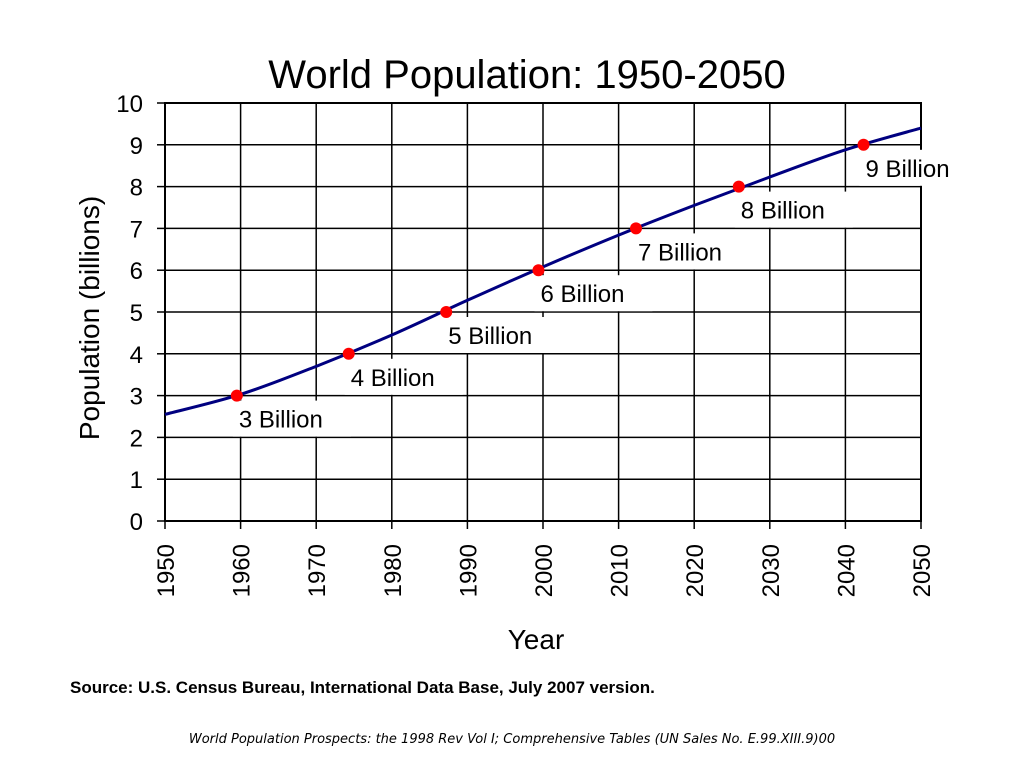 This screenshot has height=768, width=1024. Describe the element at coordinates (393, 378) in the screenshot. I see `milestone-label: 4 Billion` at that location.